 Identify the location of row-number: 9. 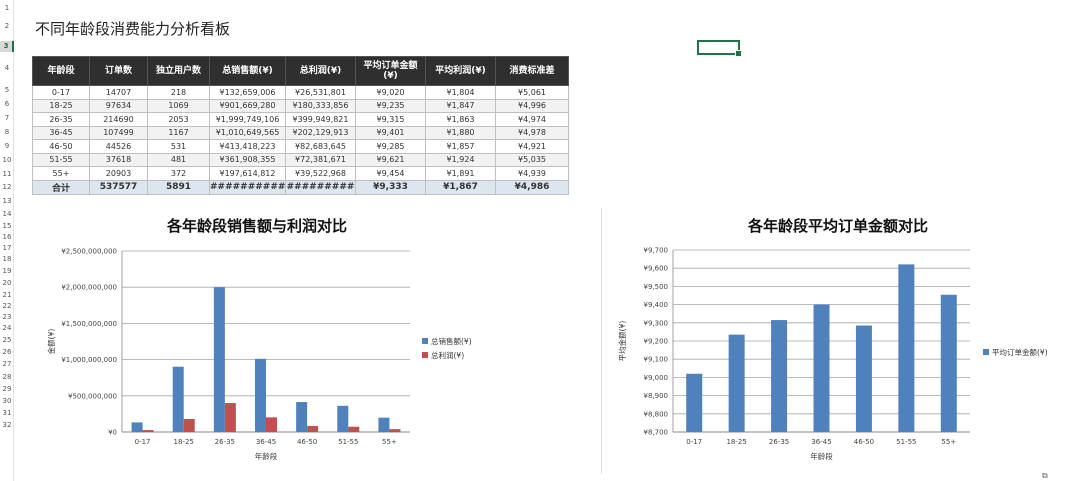
(7, 146).